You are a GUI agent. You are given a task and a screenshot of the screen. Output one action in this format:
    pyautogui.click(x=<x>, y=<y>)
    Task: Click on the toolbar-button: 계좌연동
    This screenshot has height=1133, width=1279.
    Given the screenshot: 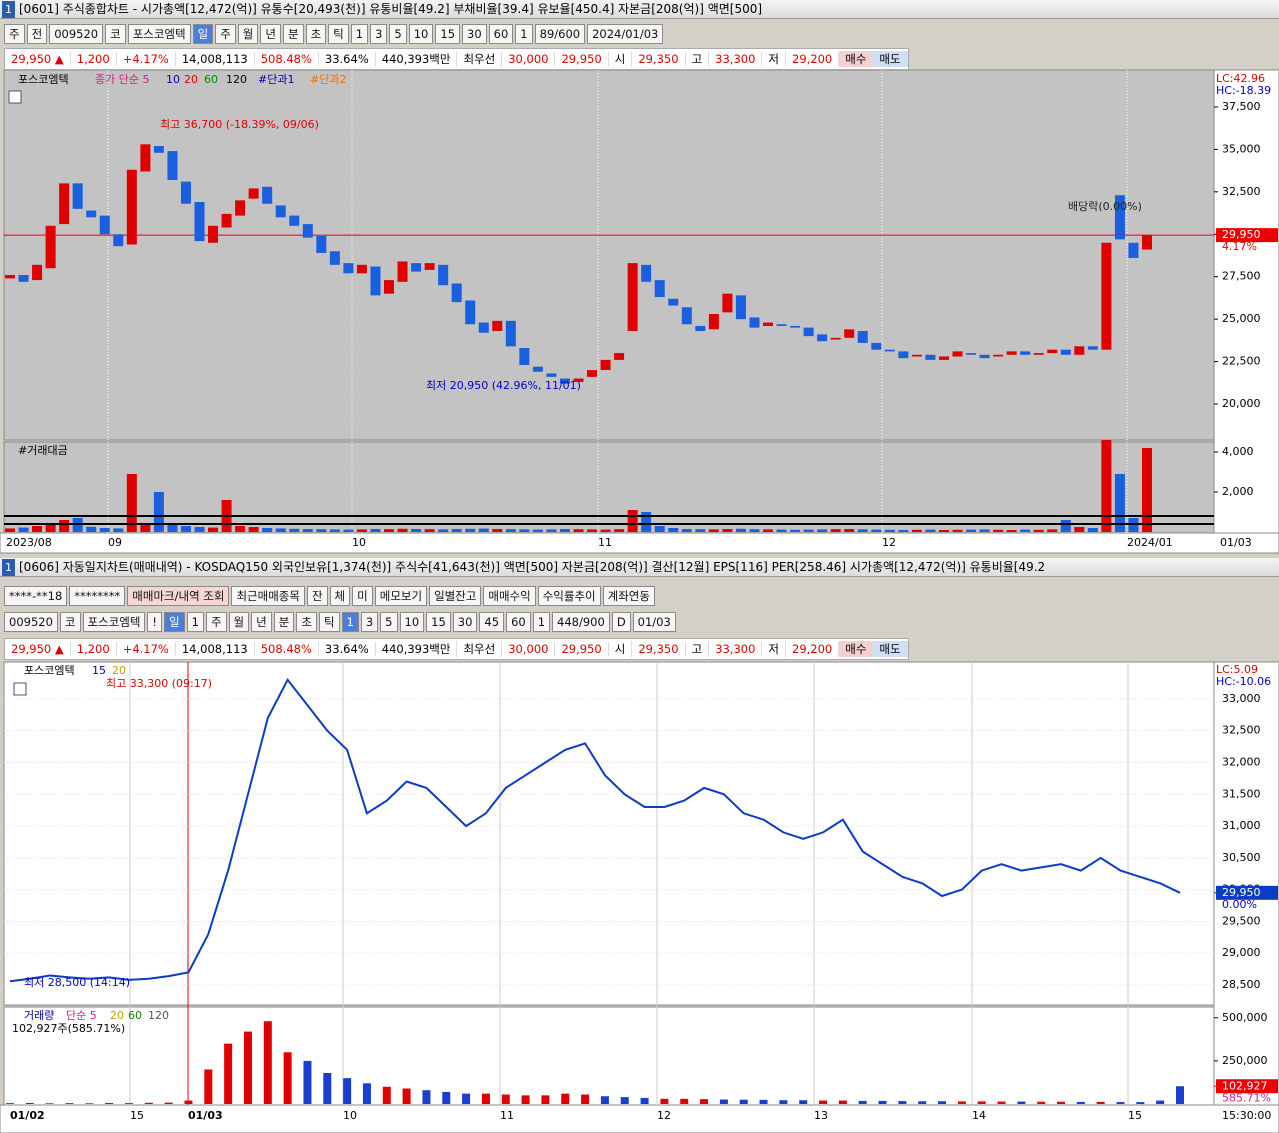 What is the action you would take?
    pyautogui.click(x=628, y=596)
    